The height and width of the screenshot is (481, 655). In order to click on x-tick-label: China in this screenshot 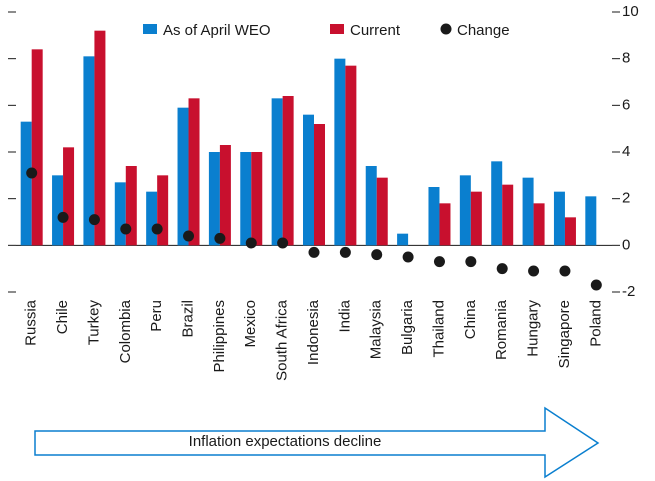, I will do `click(470, 319)`.